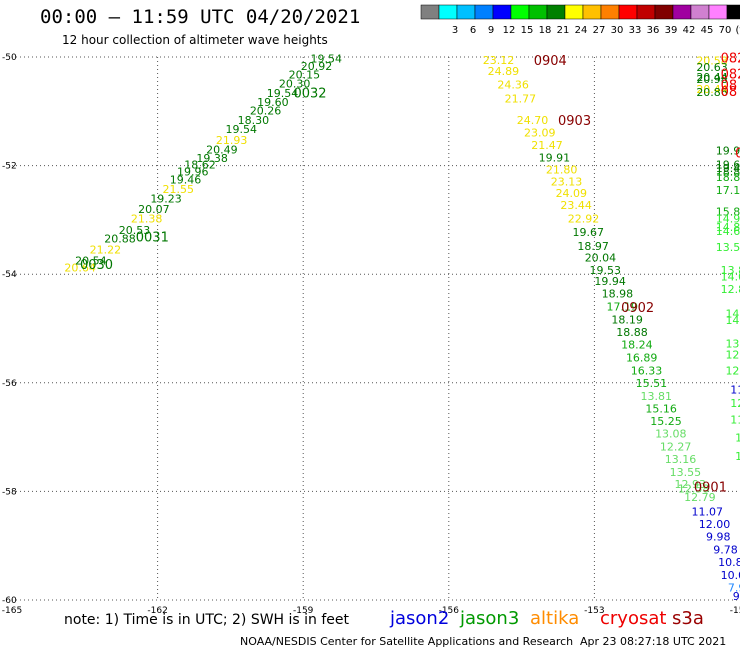 The image size is (740, 650). I want to click on wave-height-value: 20.04, so click(601, 258).